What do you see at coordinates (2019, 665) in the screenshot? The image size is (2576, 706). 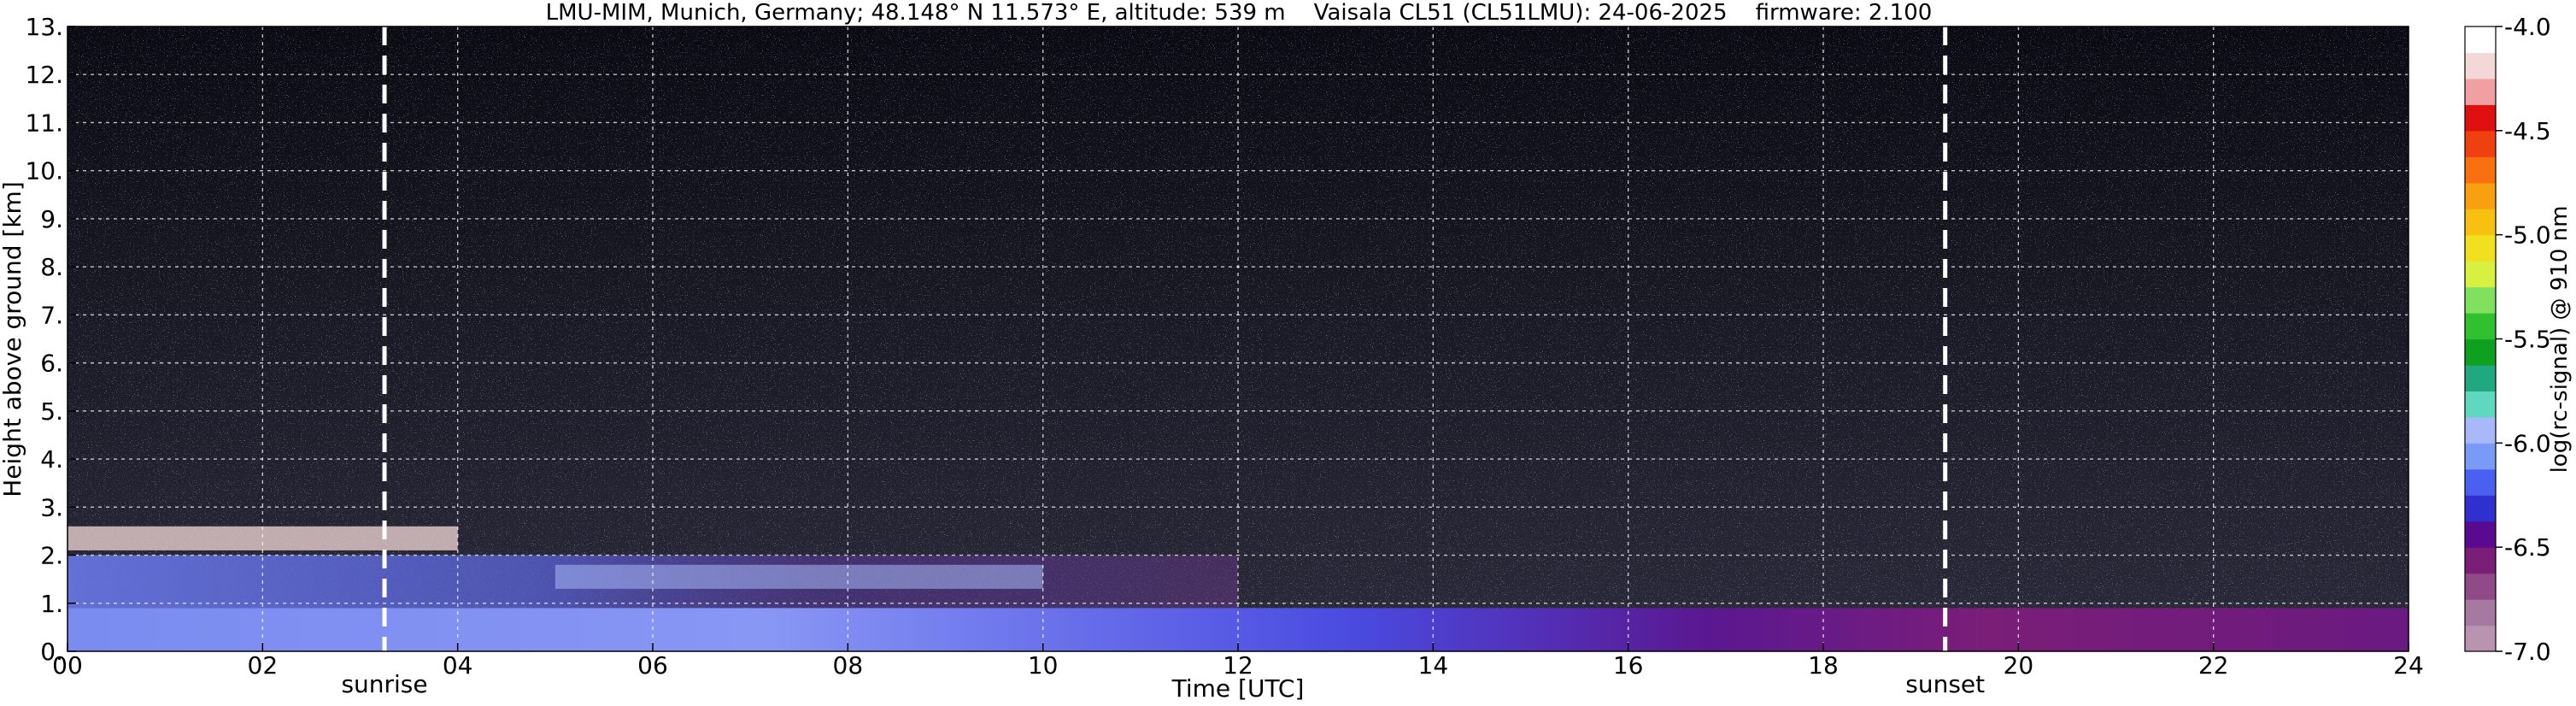 I see `x-tick-label: 20` at bounding box center [2019, 665].